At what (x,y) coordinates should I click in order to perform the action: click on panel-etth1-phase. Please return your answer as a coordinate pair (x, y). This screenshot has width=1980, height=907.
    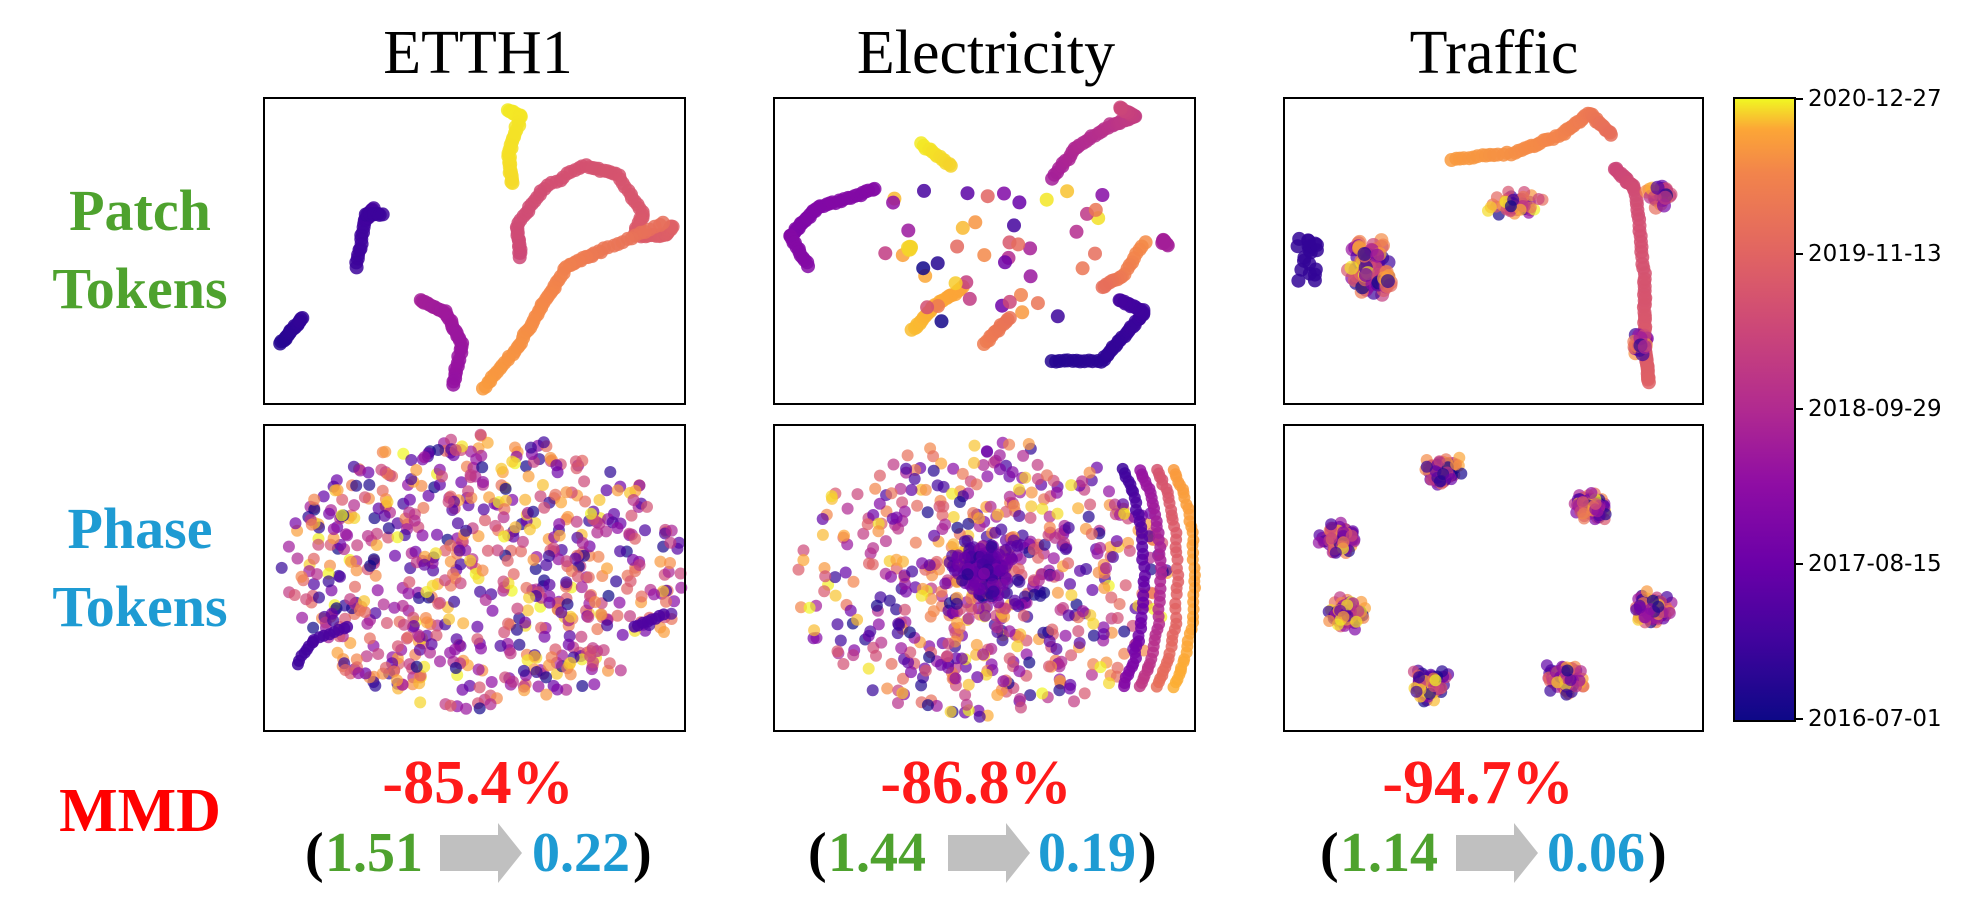
    Looking at the image, I should click on (474, 578).